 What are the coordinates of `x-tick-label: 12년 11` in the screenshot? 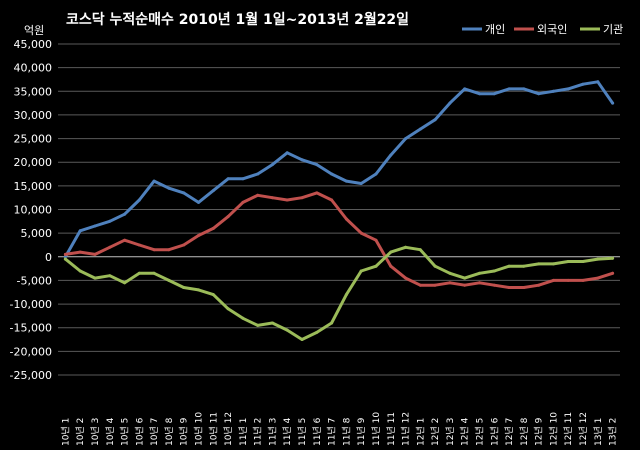 It's located at (568, 429).